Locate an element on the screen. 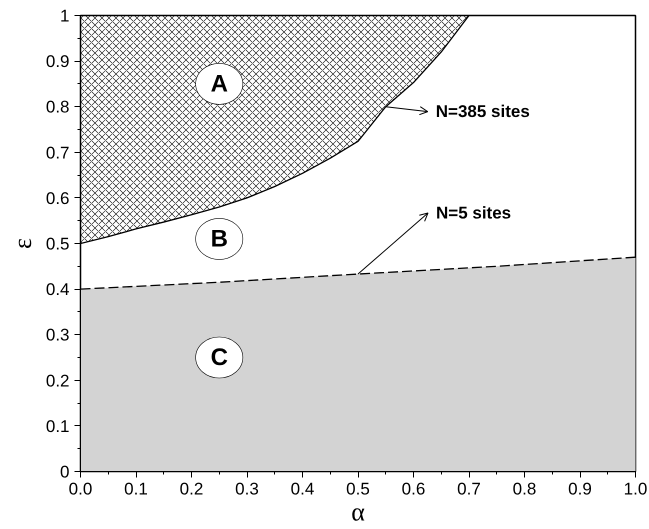 This screenshot has height=529, width=649. y-tick-label: 0.6 is located at coordinates (58, 198).